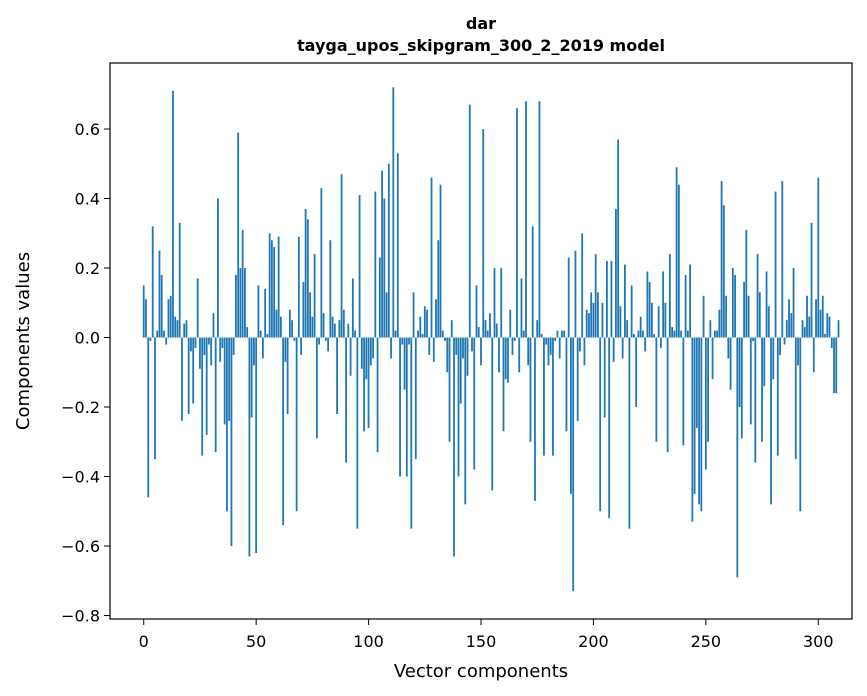 The image size is (867, 696). What do you see at coordinates (87, 338) in the screenshot?
I see `y-tick-label: 0.0` at bounding box center [87, 338].